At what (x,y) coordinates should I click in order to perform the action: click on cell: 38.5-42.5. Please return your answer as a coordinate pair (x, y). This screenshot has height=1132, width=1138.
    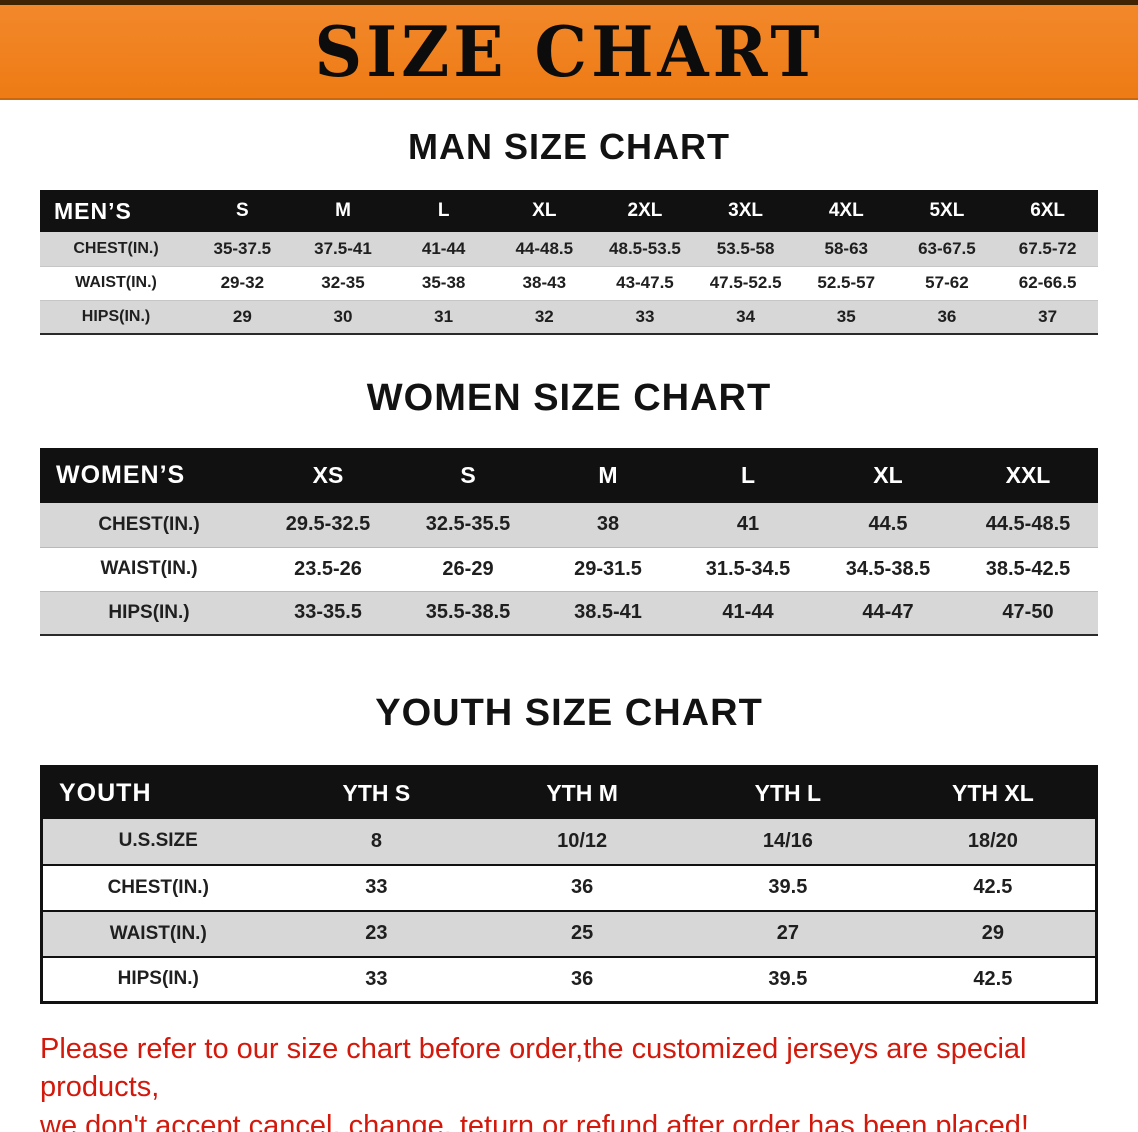
    Looking at the image, I should click on (1028, 569).